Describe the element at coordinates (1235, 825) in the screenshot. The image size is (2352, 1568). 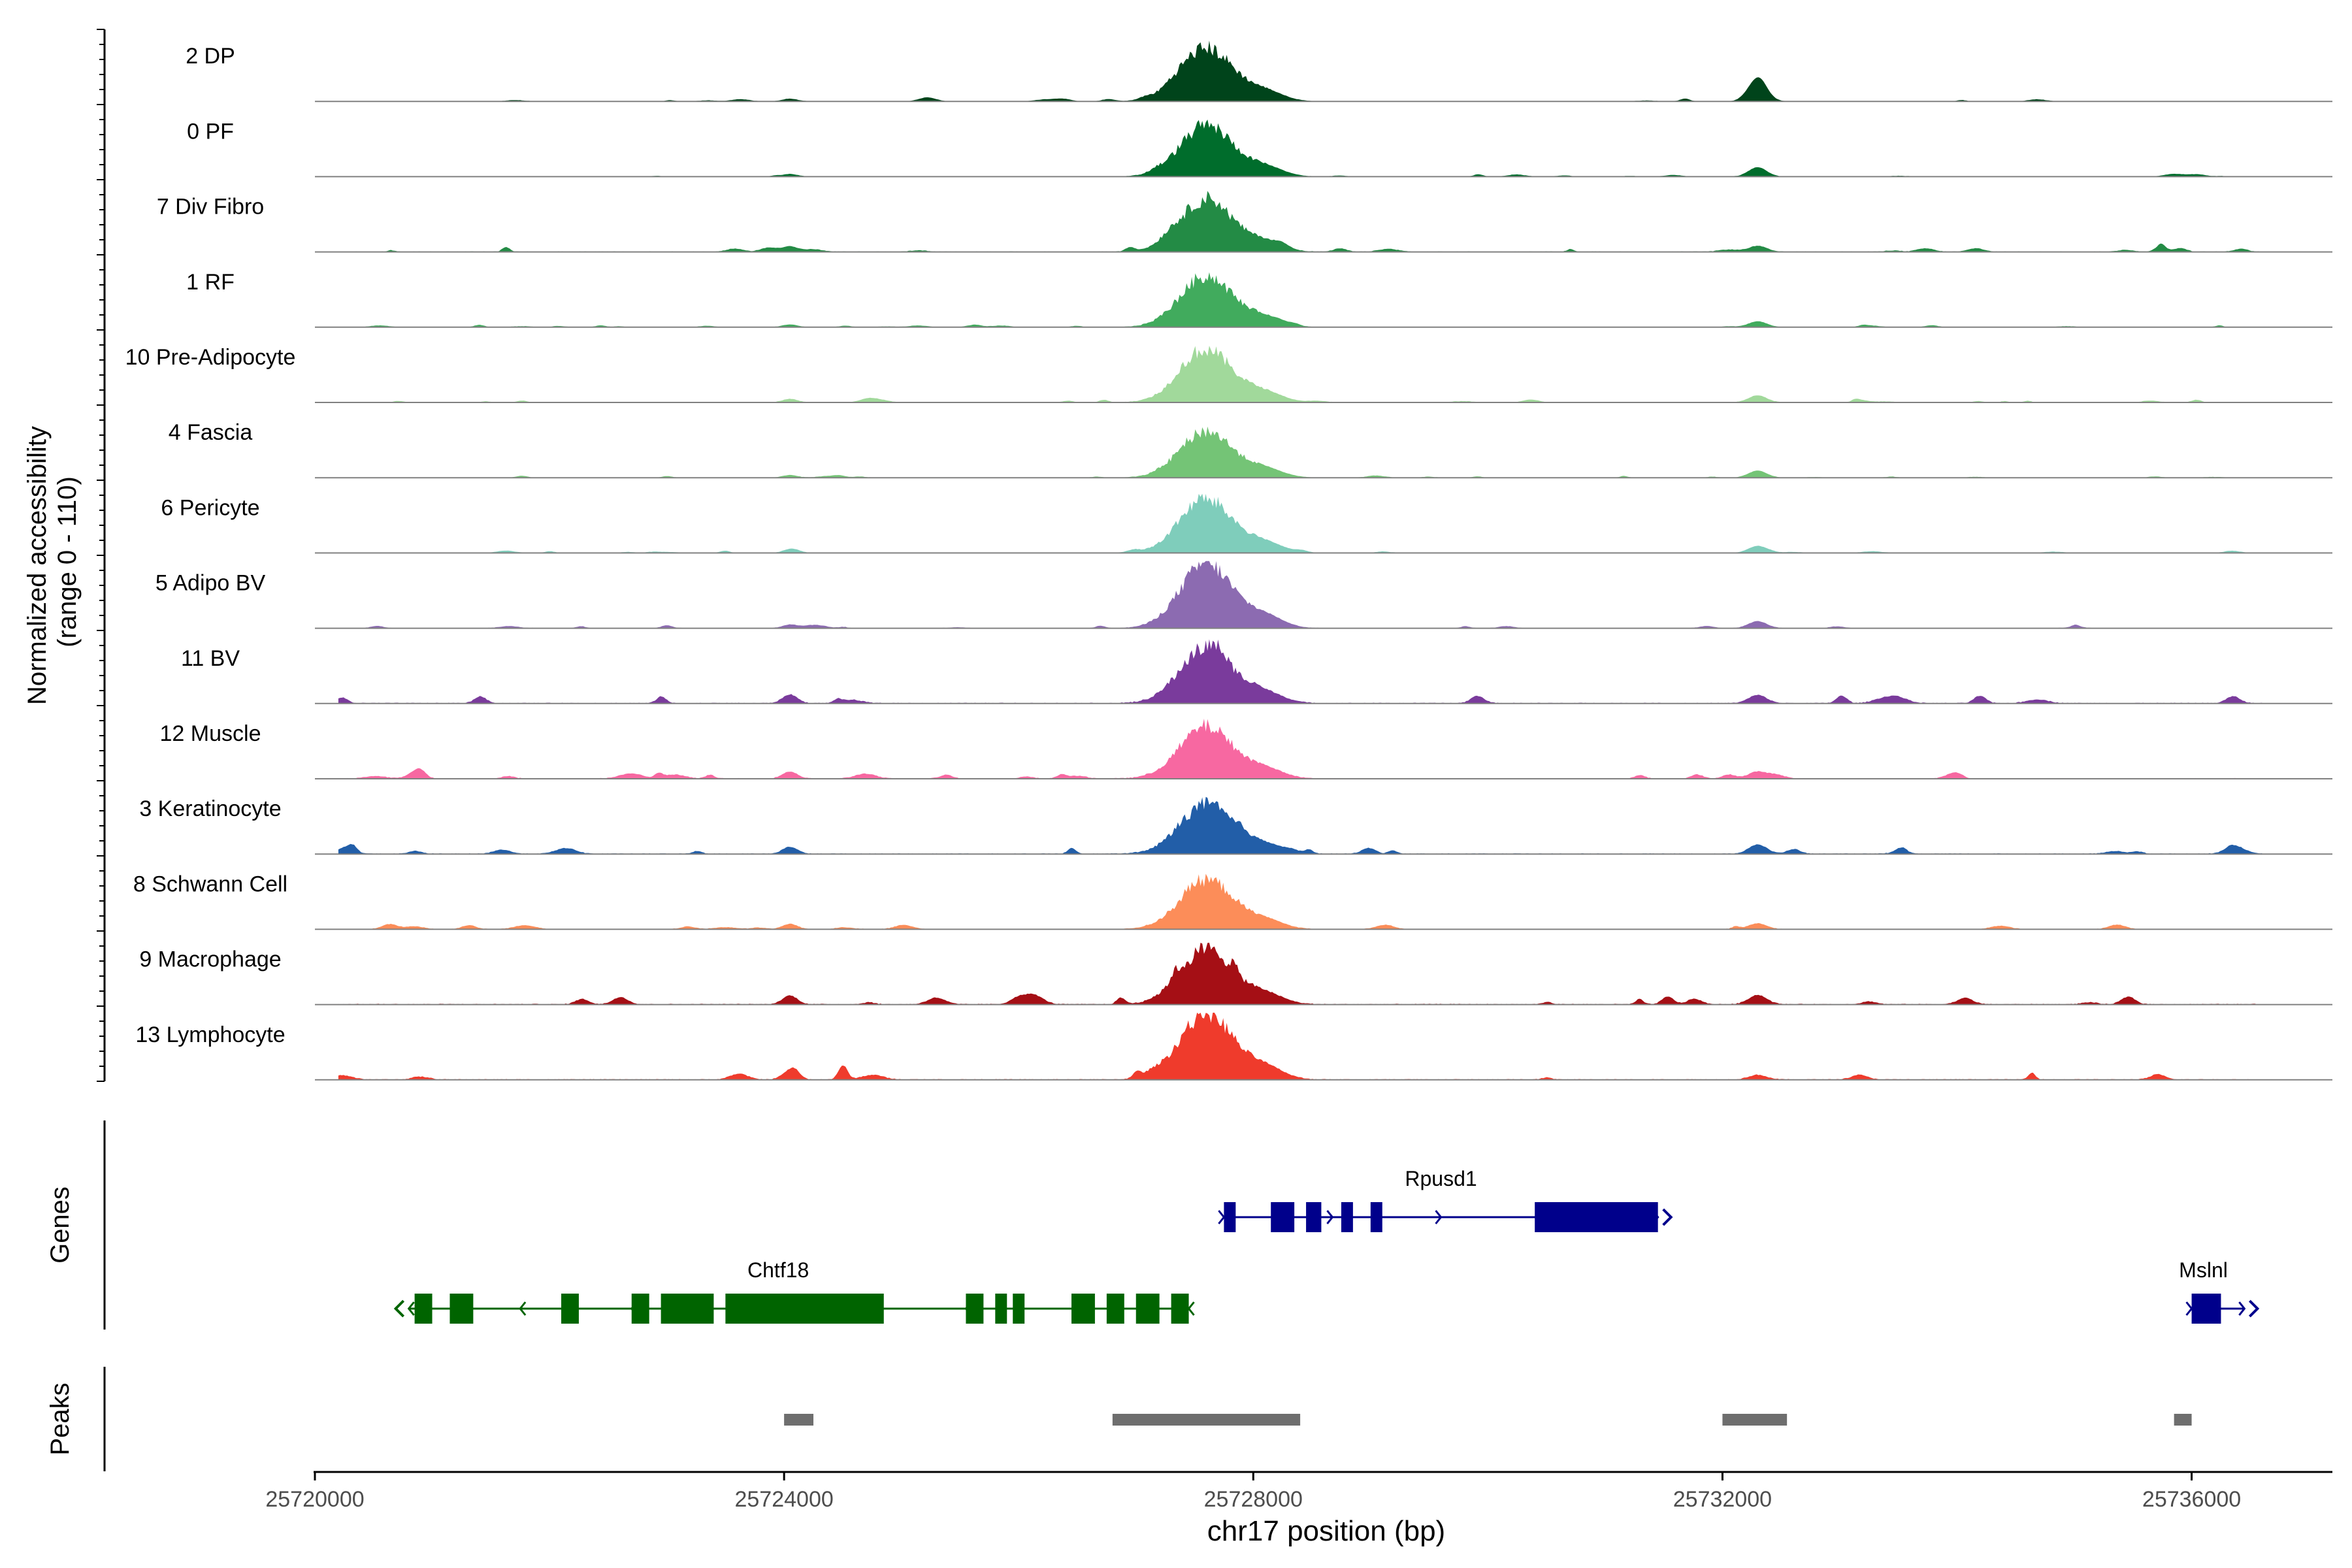
I see `track-3-keratinocyte: 3 Keratinocyte` at that location.